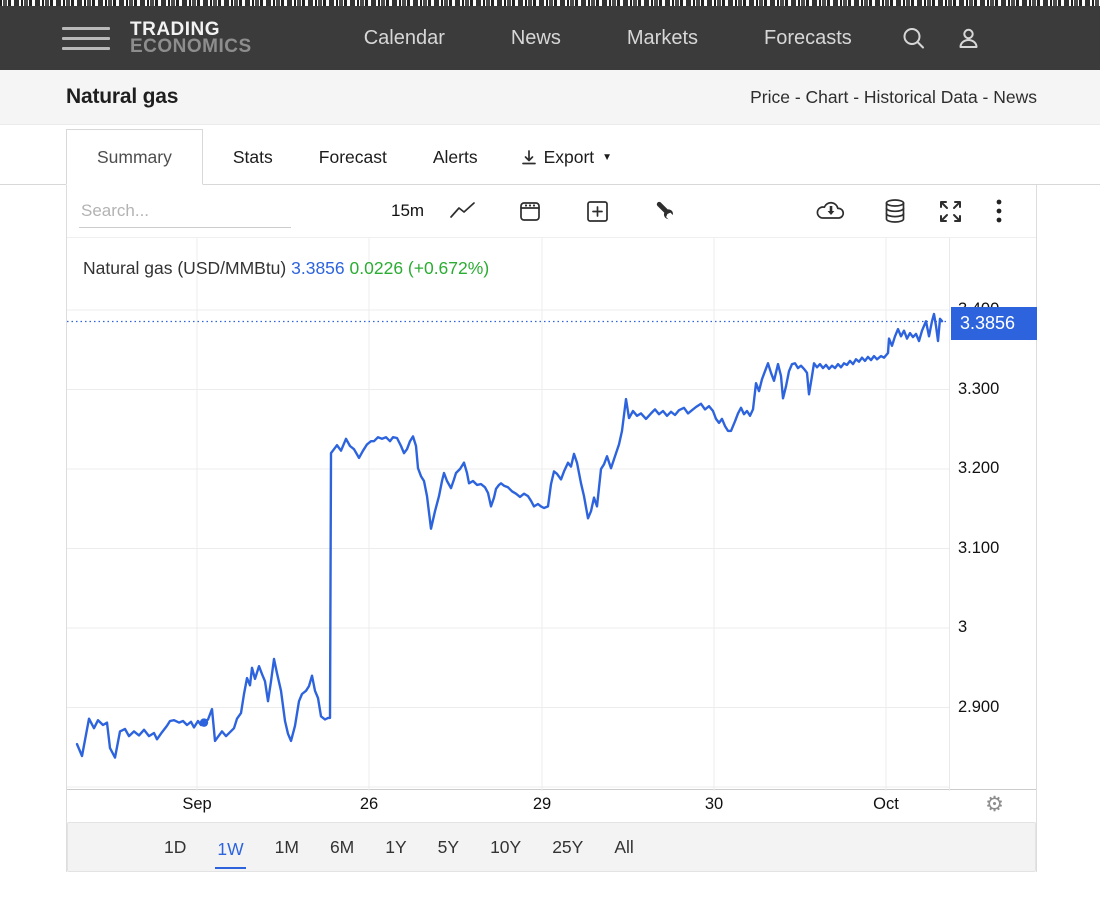  I want to click on y-tick-label: 3.200, so click(979, 468).